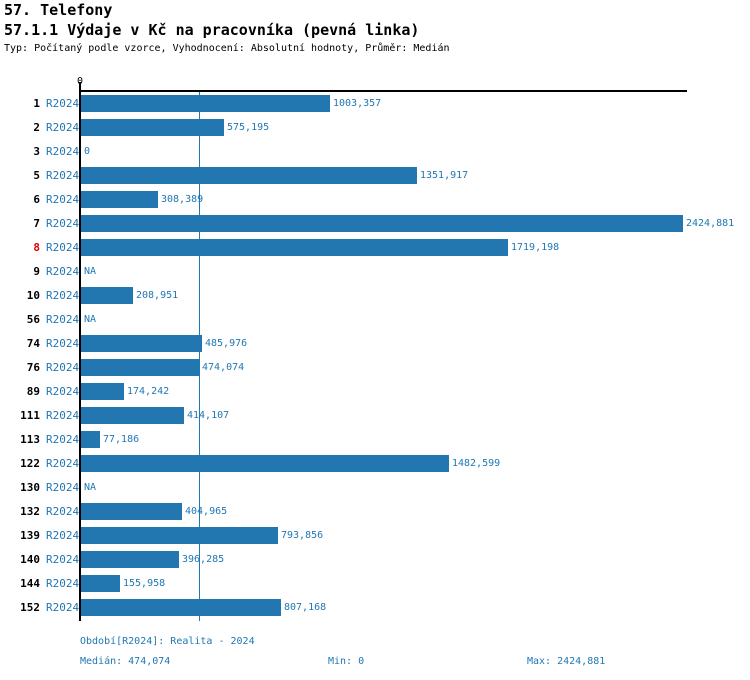 Image resolution: width=750 pixels, height=680 pixels. I want to click on row-id-label: 9, so click(36, 271).